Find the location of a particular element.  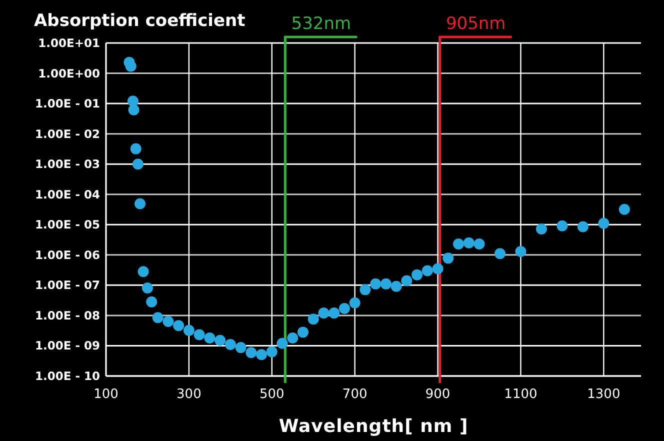

y-tick-label: 1.00E - 06 is located at coordinates (67, 255).